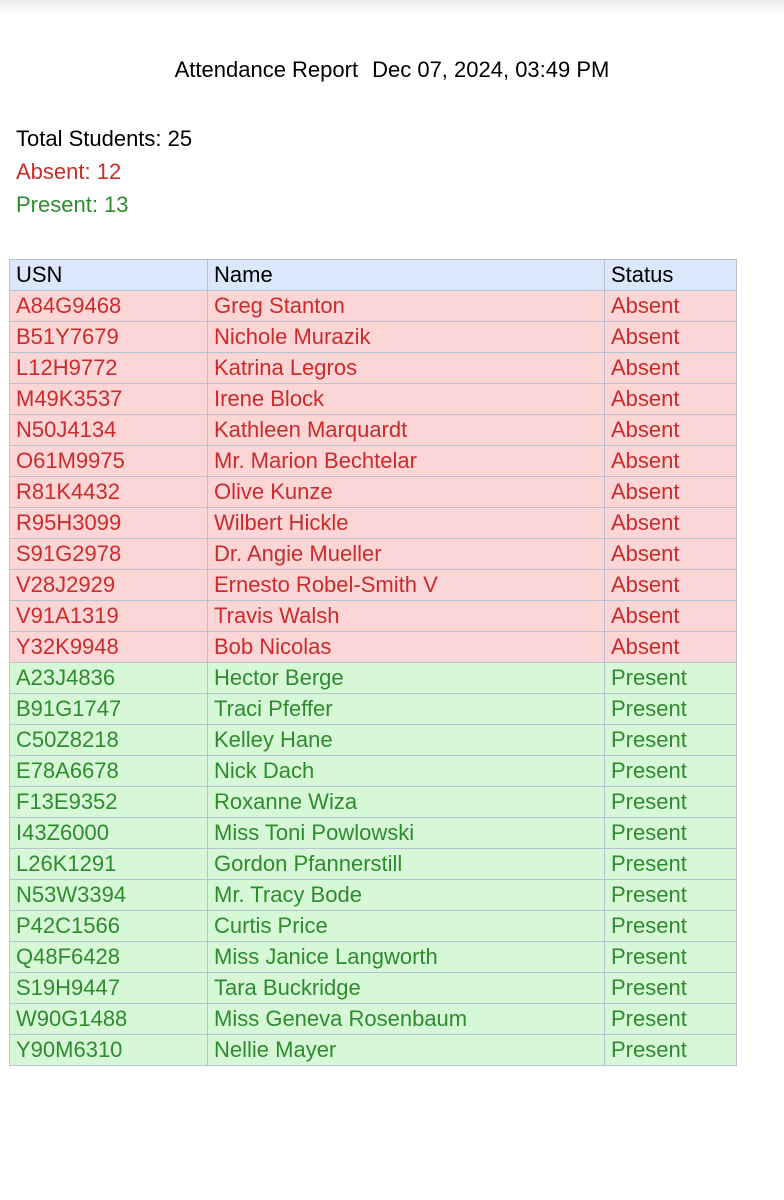  What do you see at coordinates (108, 647) in the screenshot?
I see `usn-cell: Y32K9948` at bounding box center [108, 647].